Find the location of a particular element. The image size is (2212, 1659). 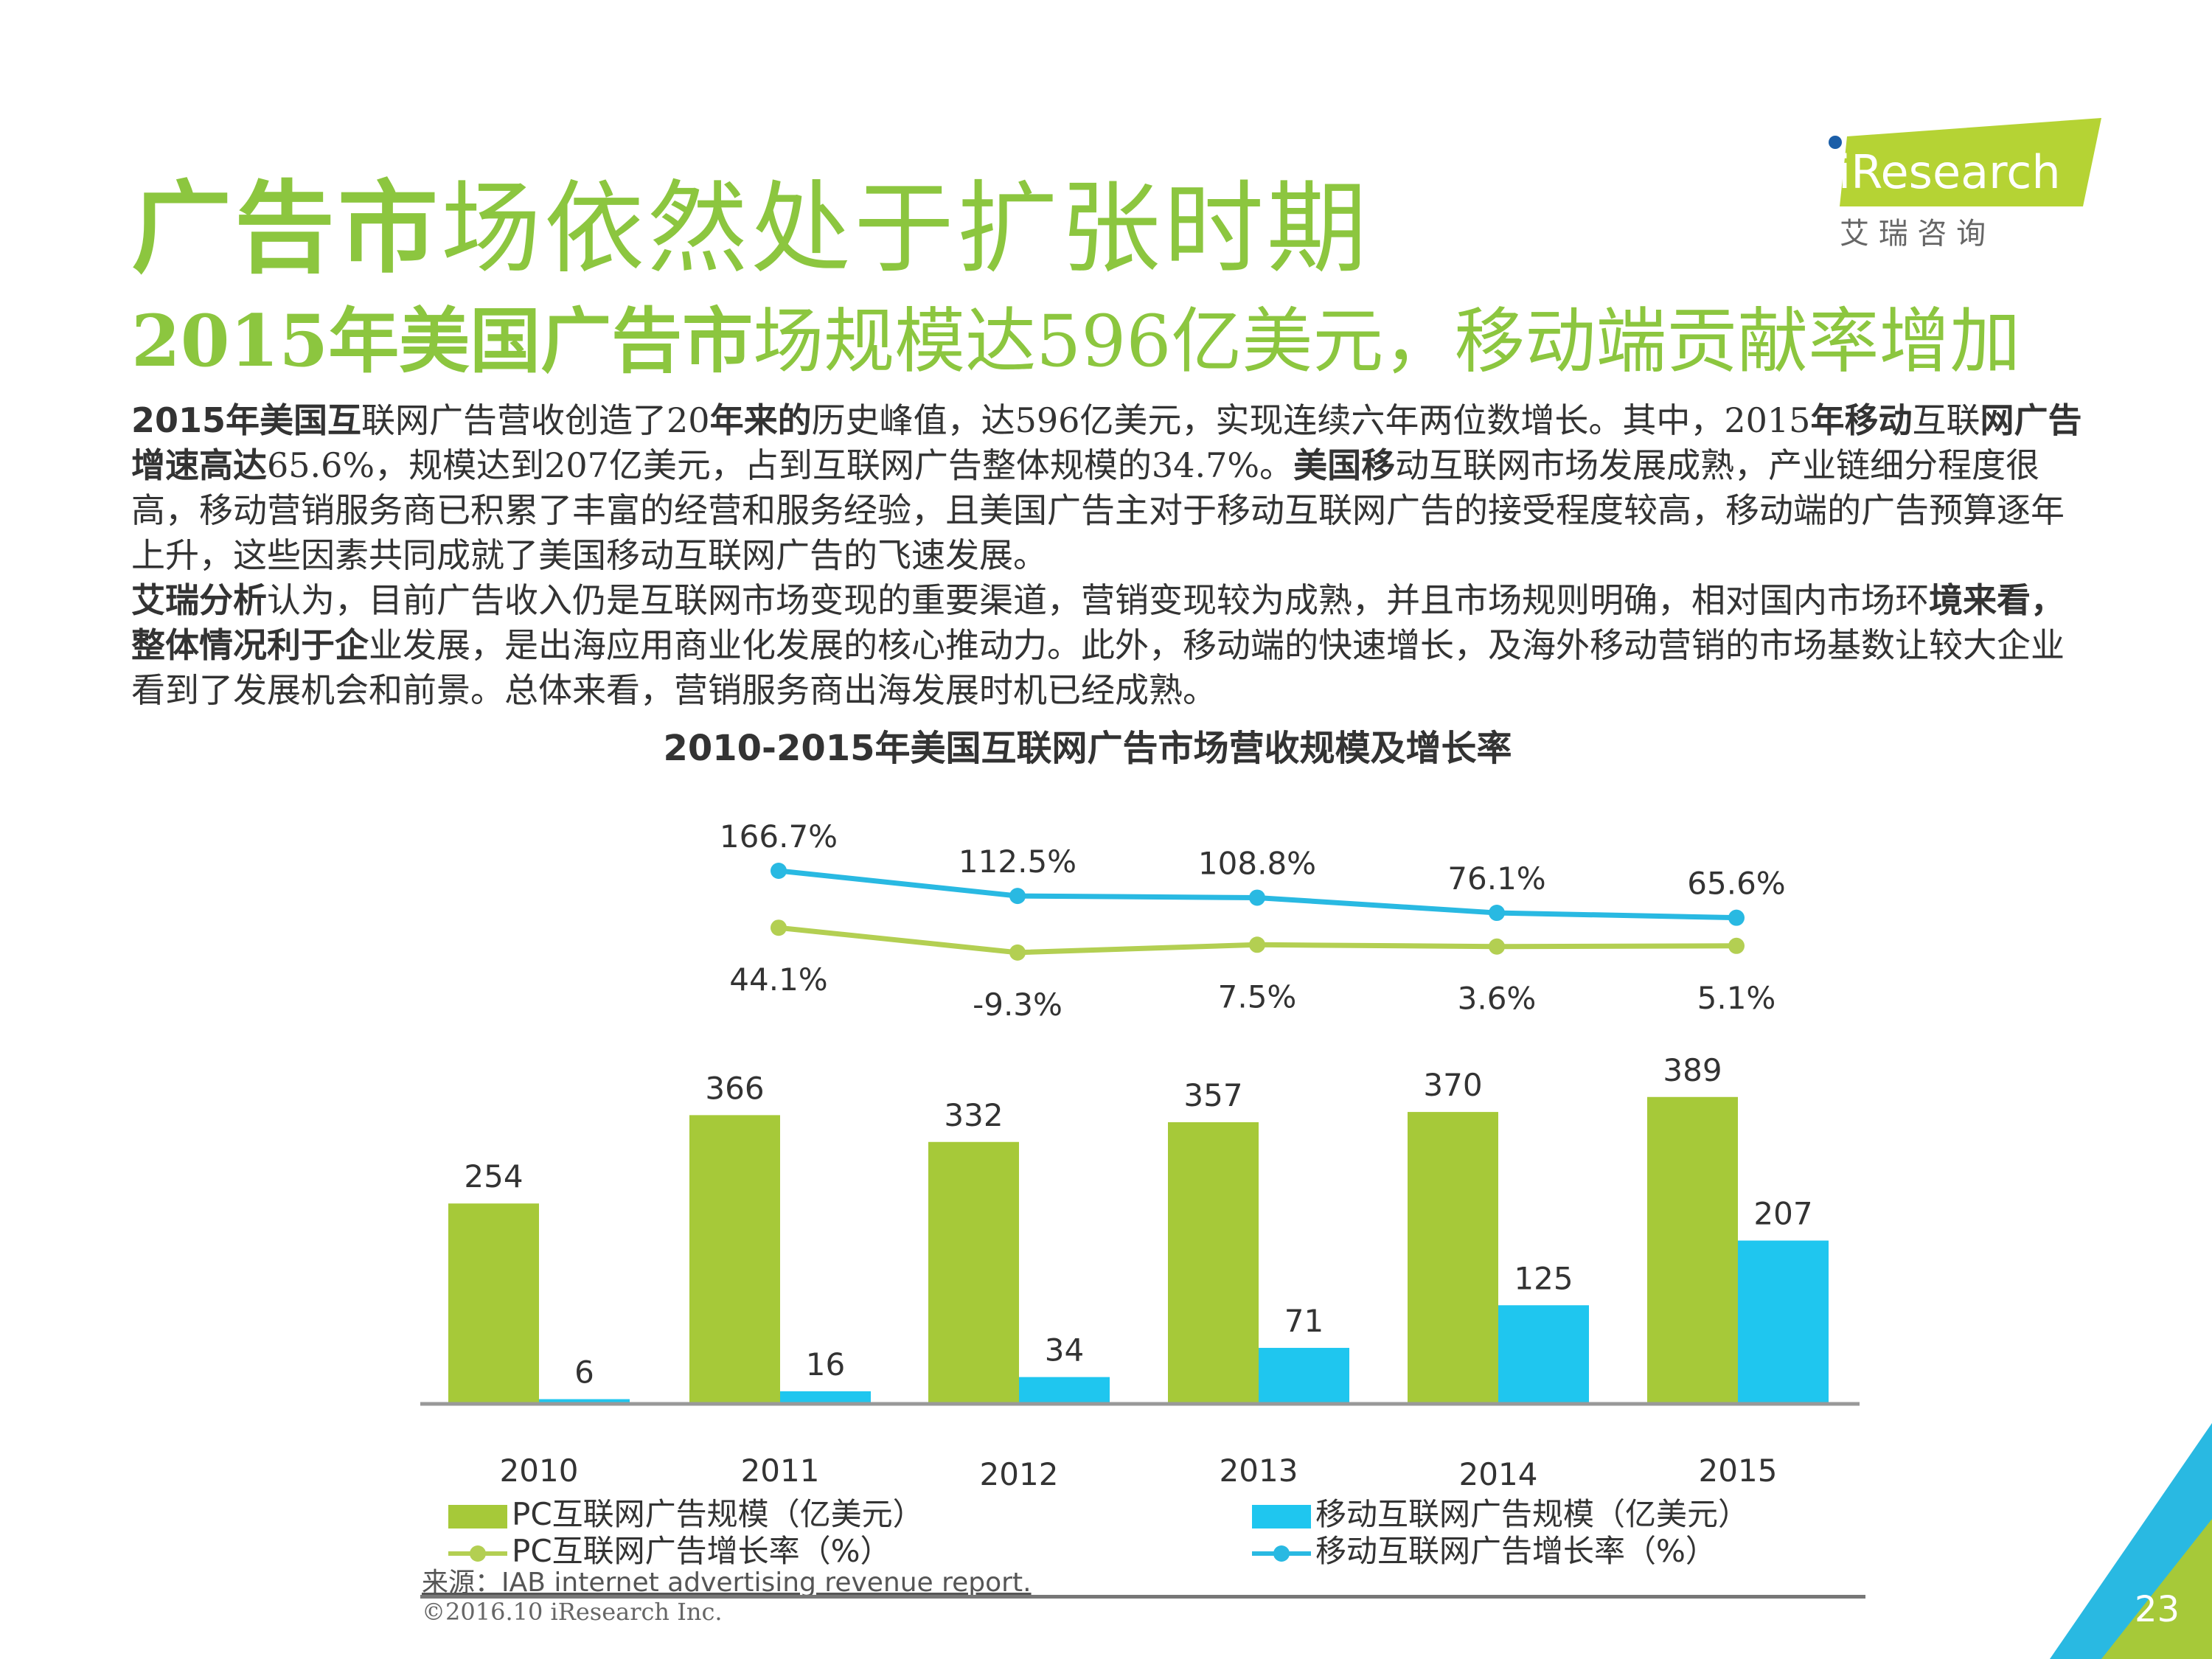

title-bold: 广告市 is located at coordinates (286, 229).